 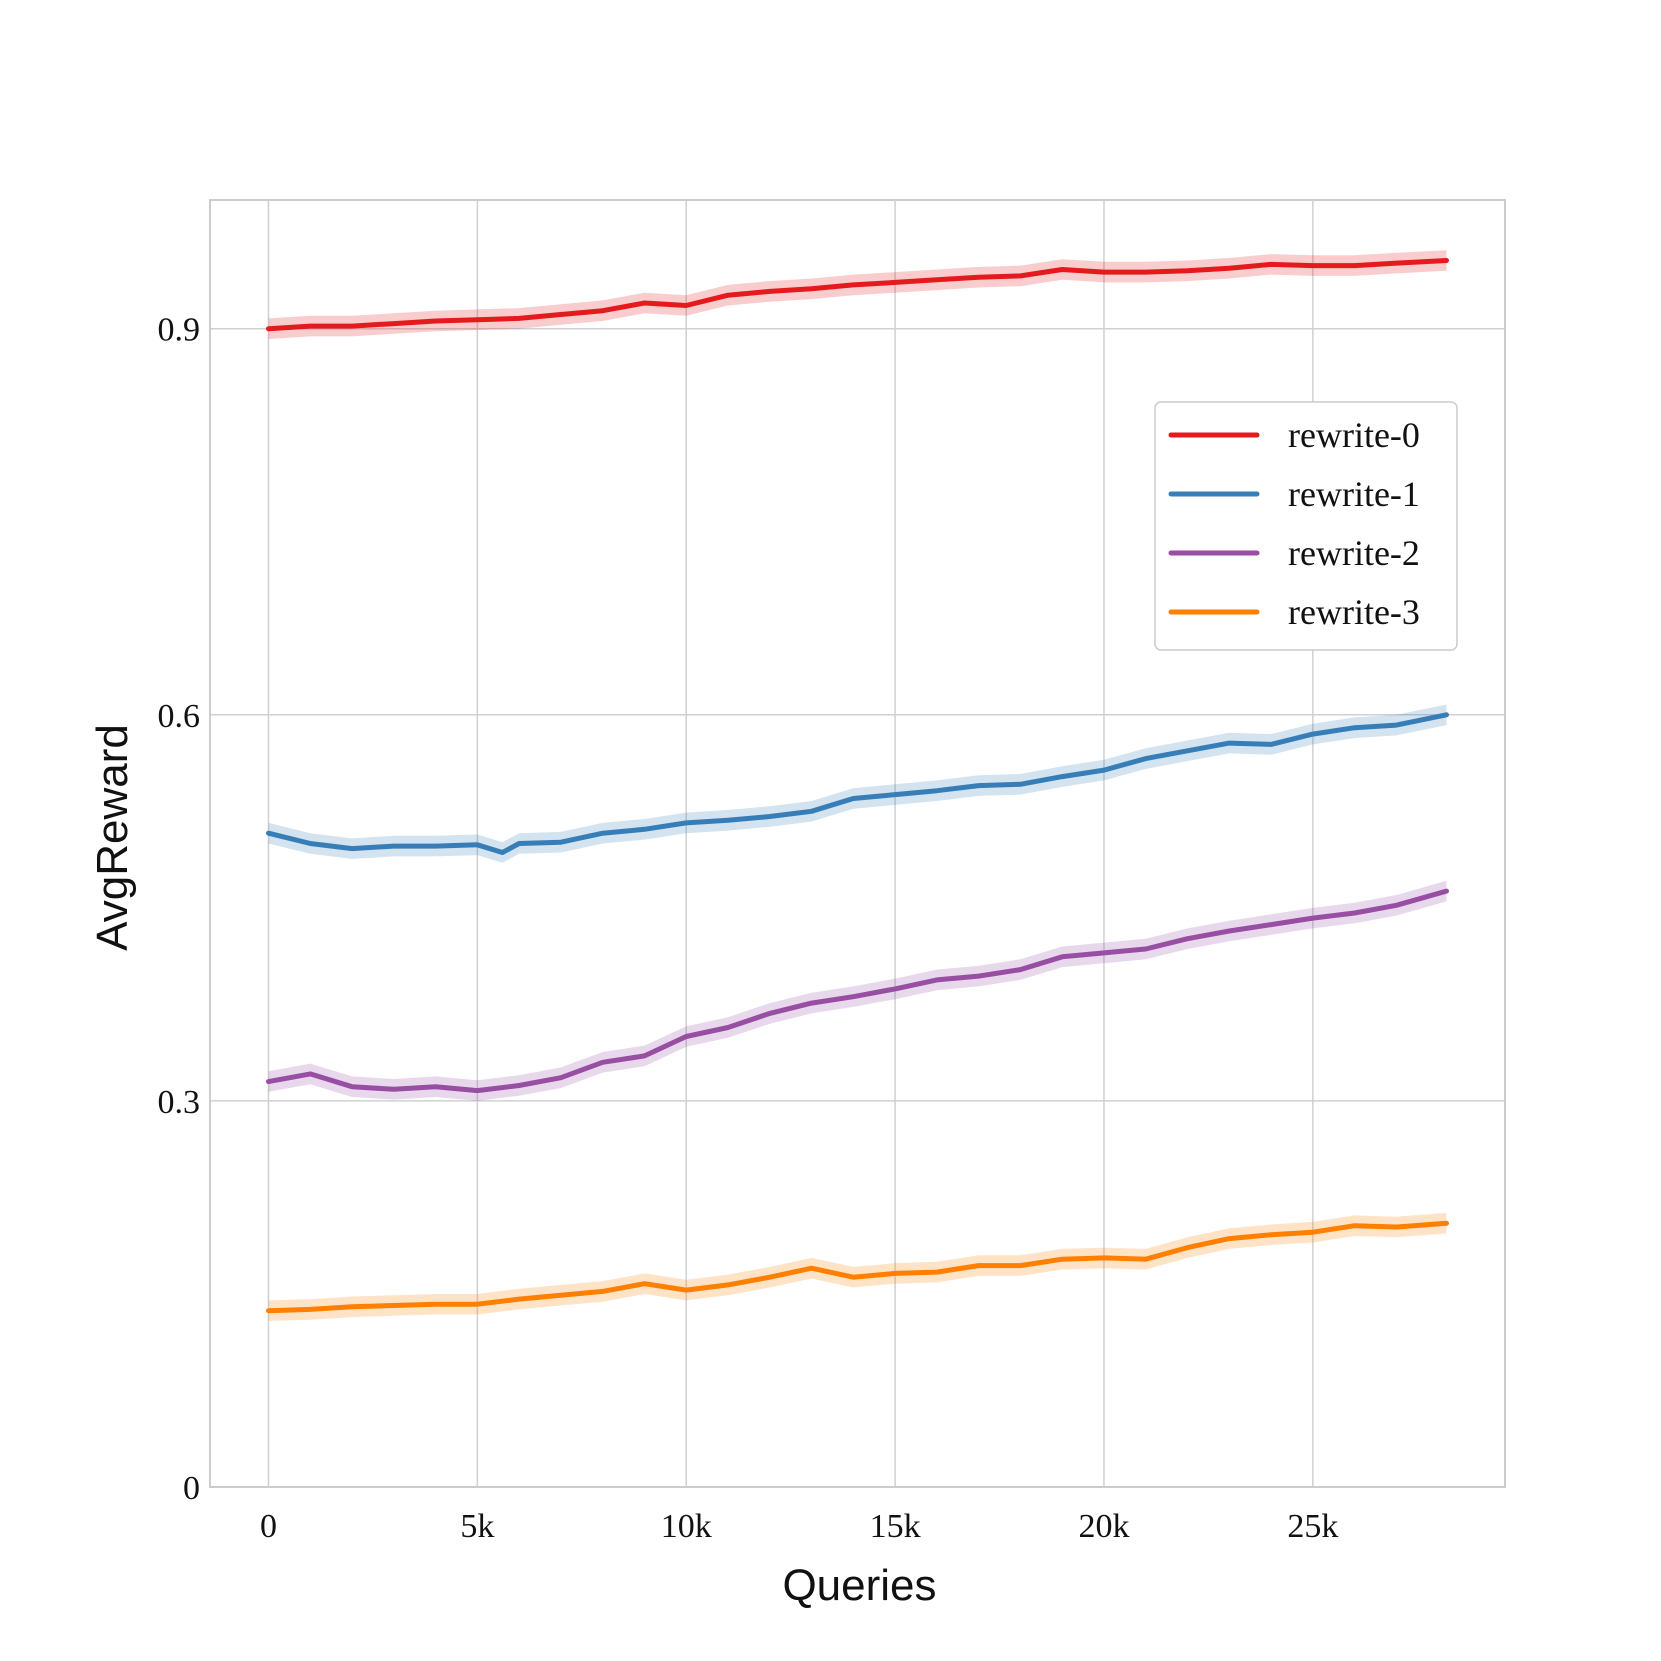 What do you see at coordinates (179, 1102) in the screenshot?
I see `y-tick-label: 0.3` at bounding box center [179, 1102].